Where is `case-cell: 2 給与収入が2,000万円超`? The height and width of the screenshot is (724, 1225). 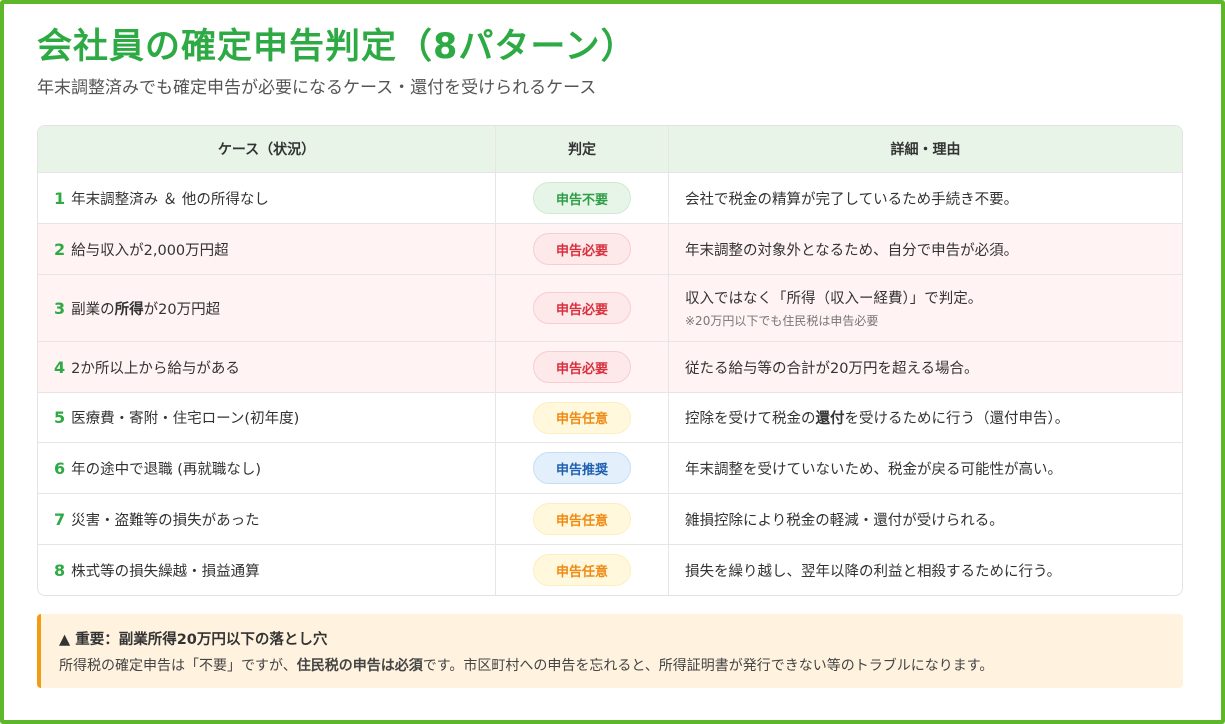 case-cell: 2 給与収入が2,000万円超 is located at coordinates (267, 249).